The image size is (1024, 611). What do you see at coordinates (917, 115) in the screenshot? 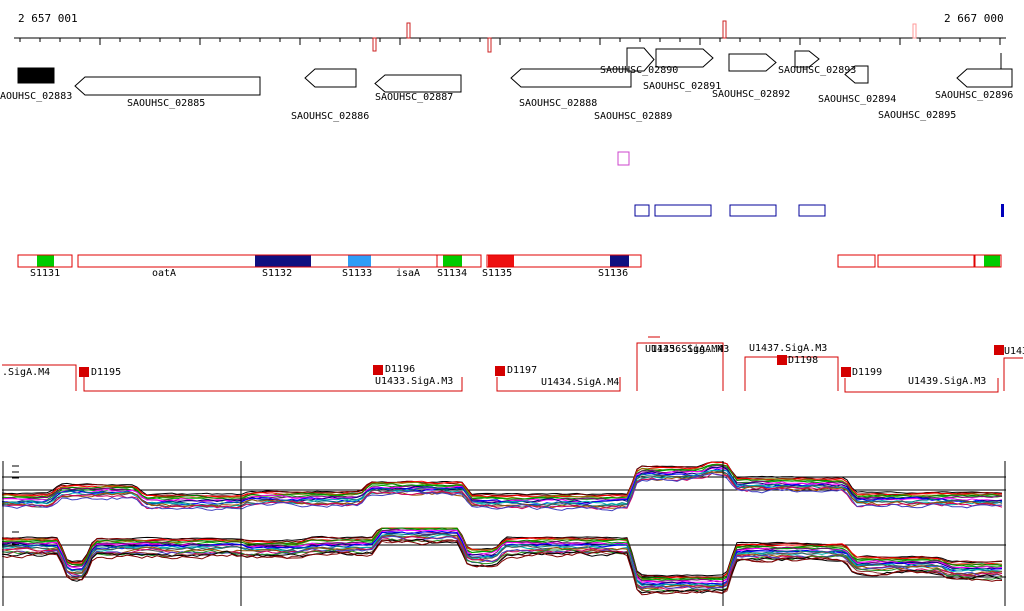
I see `gene-label: SAOUHSC_02895` at bounding box center [917, 115].